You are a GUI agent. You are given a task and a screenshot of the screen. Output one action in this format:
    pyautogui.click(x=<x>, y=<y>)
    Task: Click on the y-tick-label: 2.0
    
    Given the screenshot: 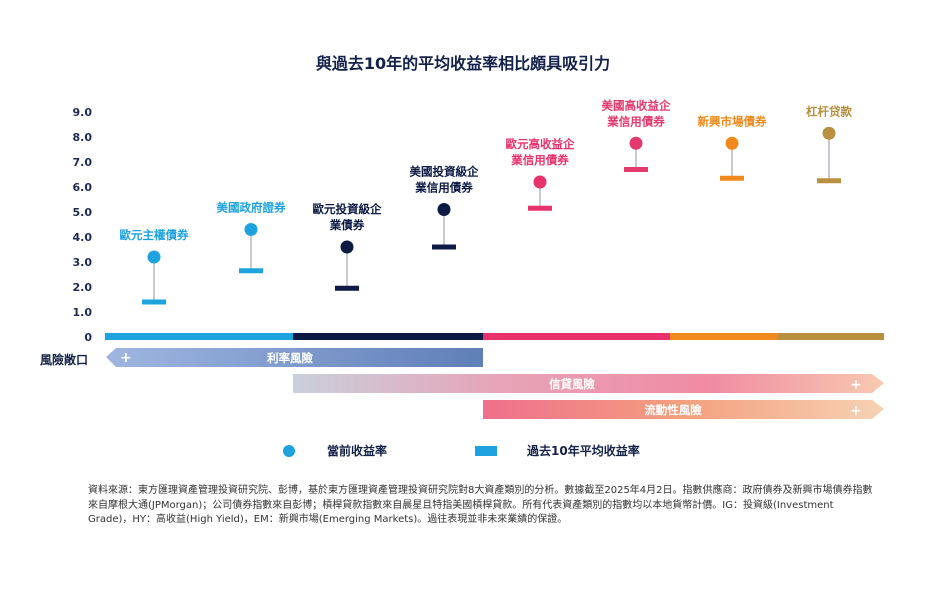 What is the action you would take?
    pyautogui.click(x=83, y=287)
    